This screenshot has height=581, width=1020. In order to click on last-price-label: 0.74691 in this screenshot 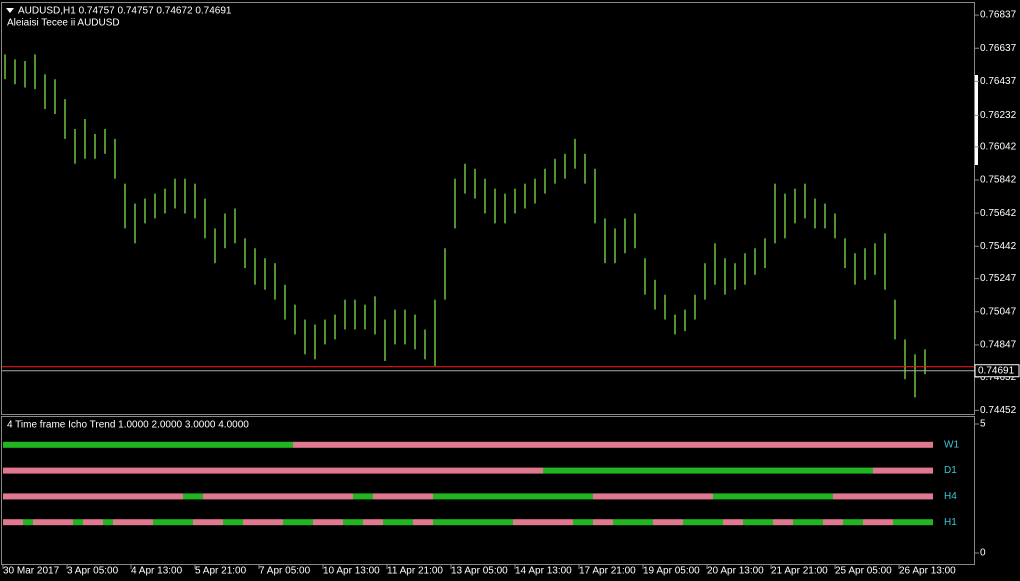, I will do `click(996, 370)`.